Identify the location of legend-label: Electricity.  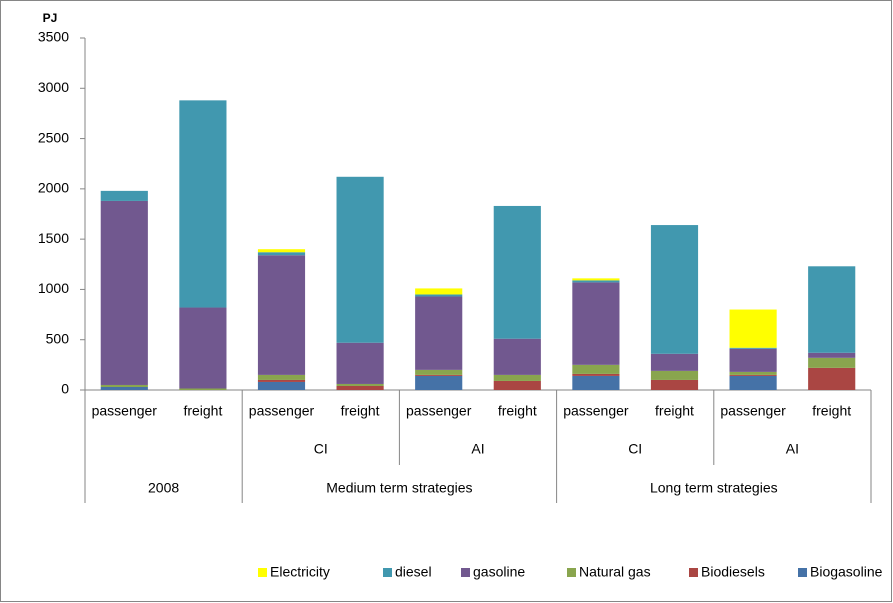
(300, 572).